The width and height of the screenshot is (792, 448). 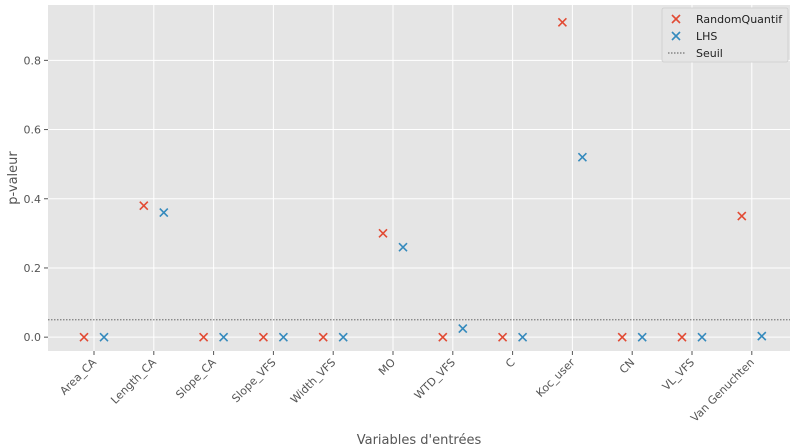 What do you see at coordinates (387, 367) in the screenshot?
I see `x-tick-label: MO` at bounding box center [387, 367].